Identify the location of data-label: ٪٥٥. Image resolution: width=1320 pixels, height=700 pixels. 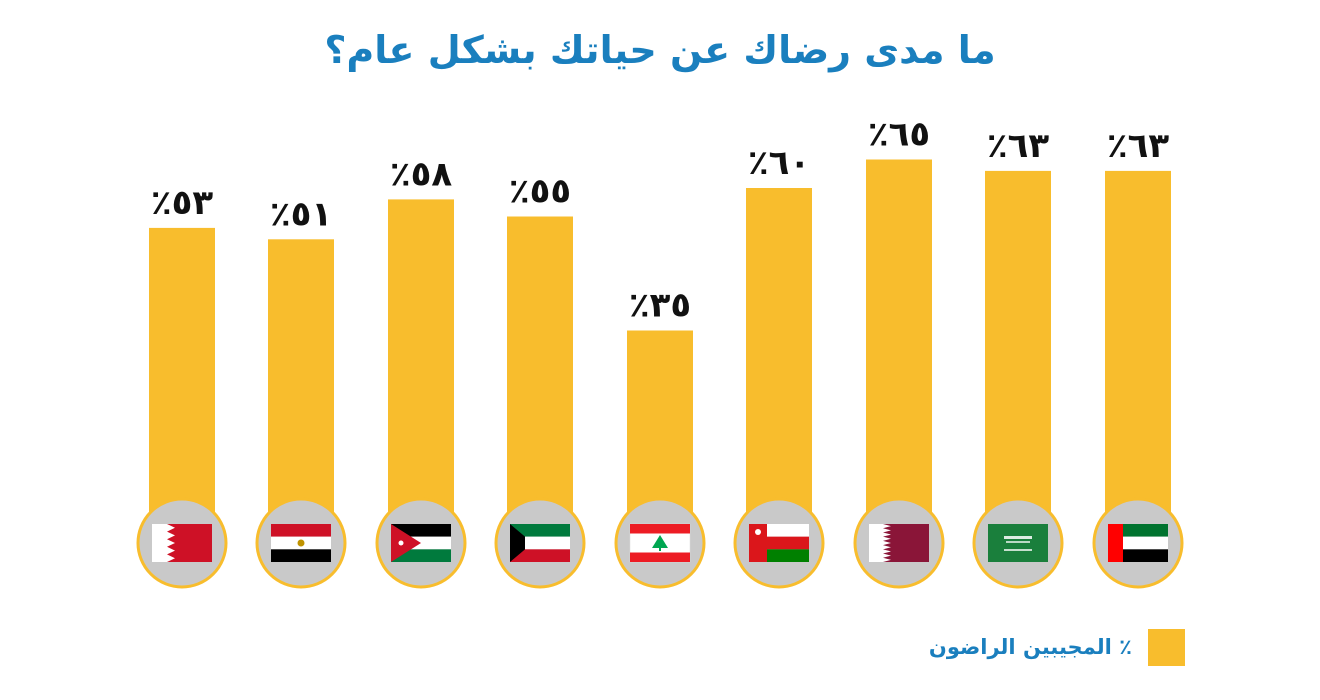
(540, 192).